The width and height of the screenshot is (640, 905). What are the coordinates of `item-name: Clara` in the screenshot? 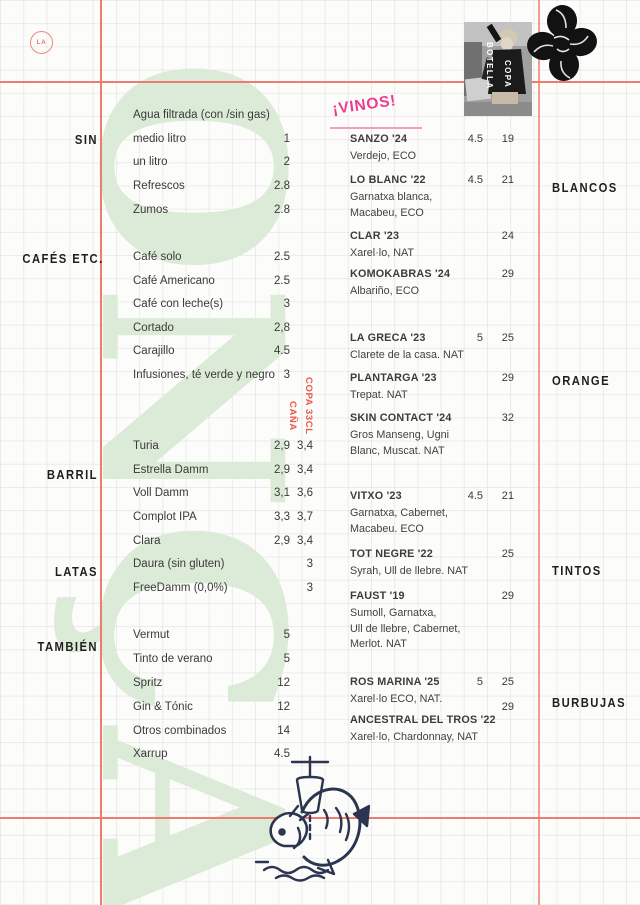 It's located at (147, 541).